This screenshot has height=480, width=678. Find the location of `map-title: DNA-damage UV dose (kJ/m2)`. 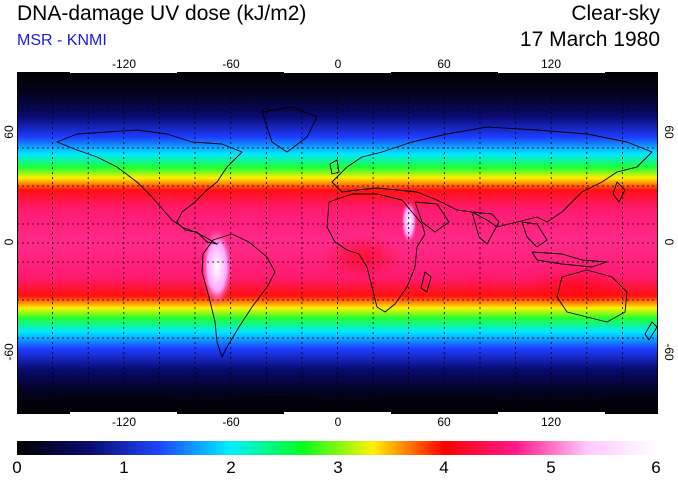

map-title: DNA-damage UV dose (kJ/m2) is located at coordinates (162, 13).